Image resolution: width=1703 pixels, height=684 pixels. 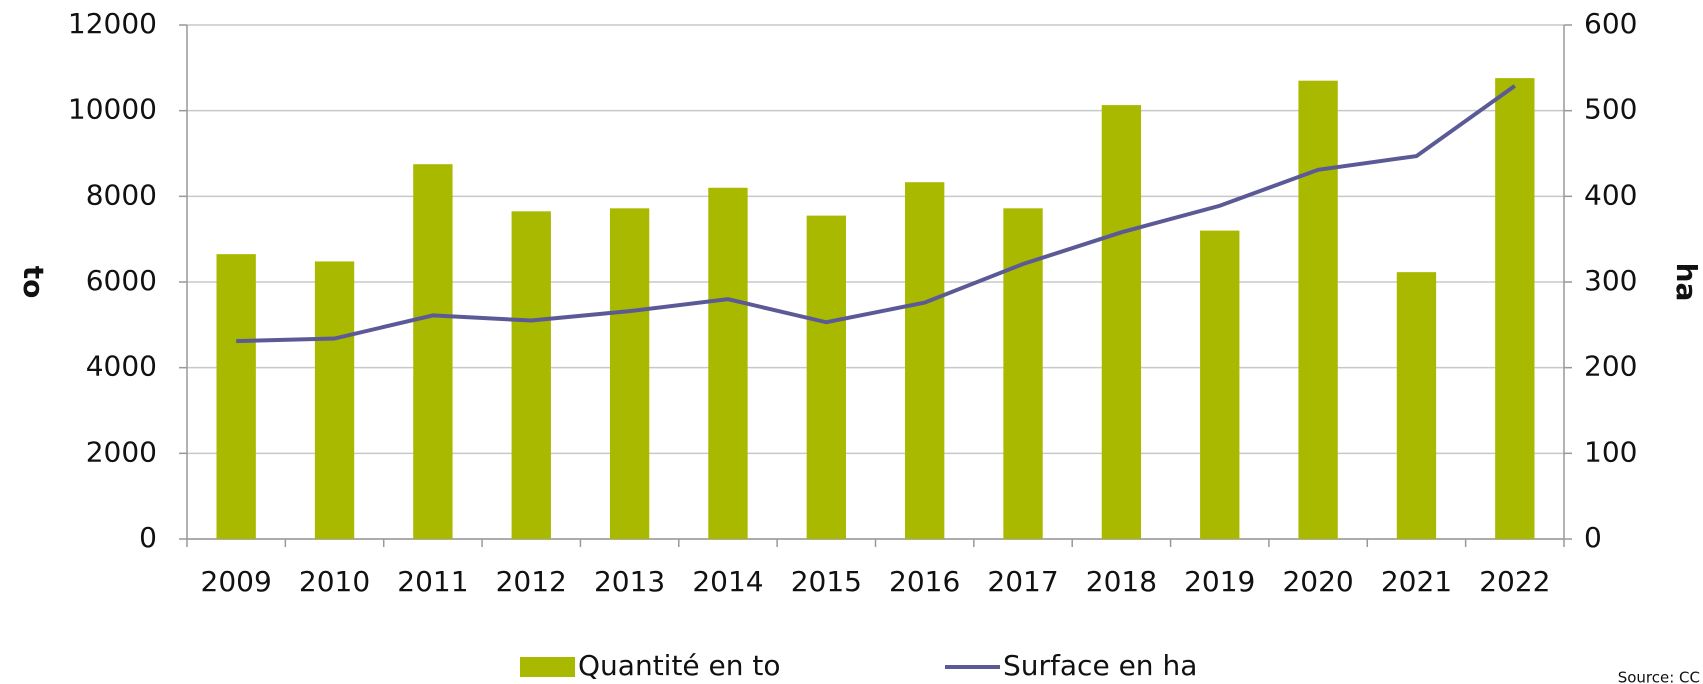 What do you see at coordinates (679, 665) in the screenshot?
I see `legend-label: Quantité en to` at bounding box center [679, 665].